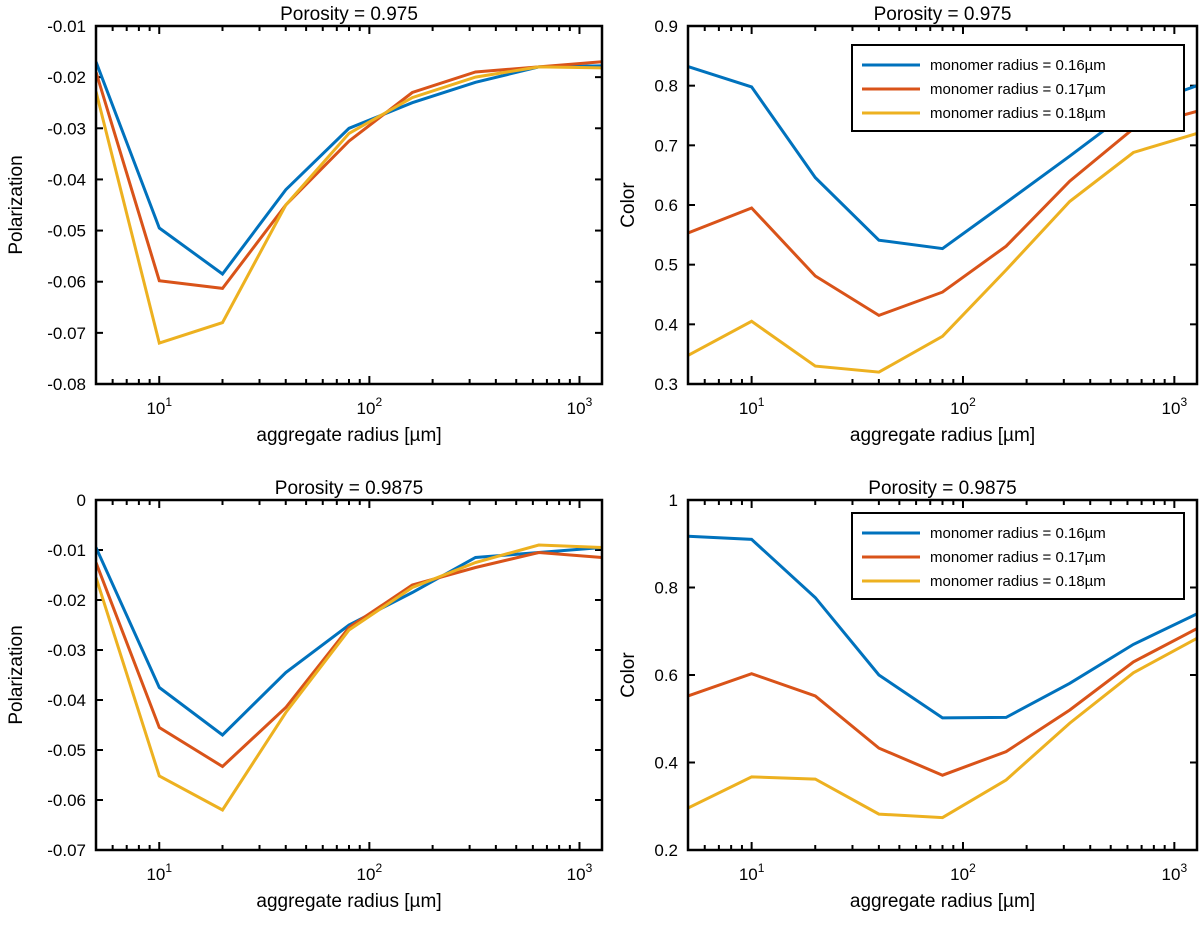 The image size is (1200, 926). I want to click on y-tick-label: 0.2, so click(666, 850).